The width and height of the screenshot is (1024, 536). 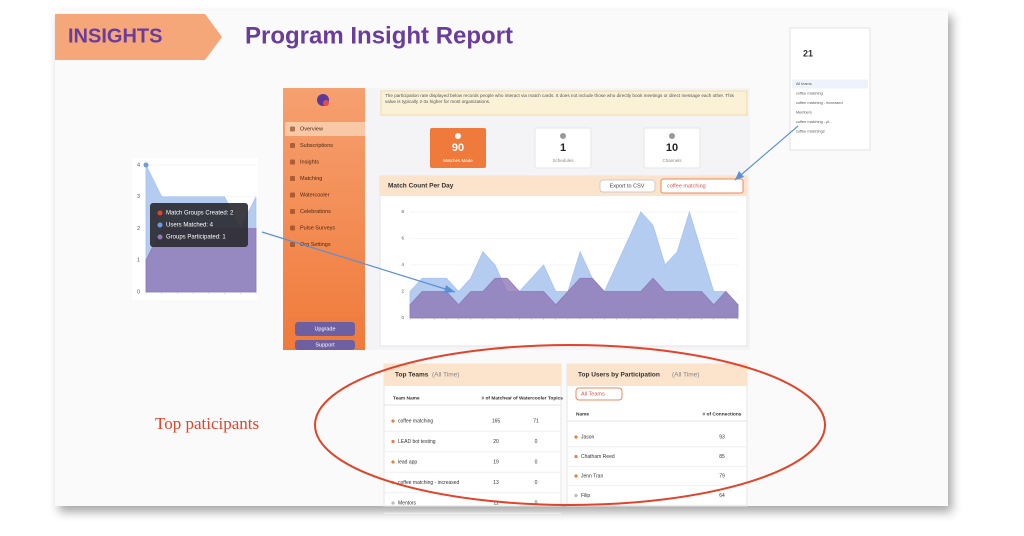 I want to click on top-users-subtitle: (All Time), so click(x=685, y=375).